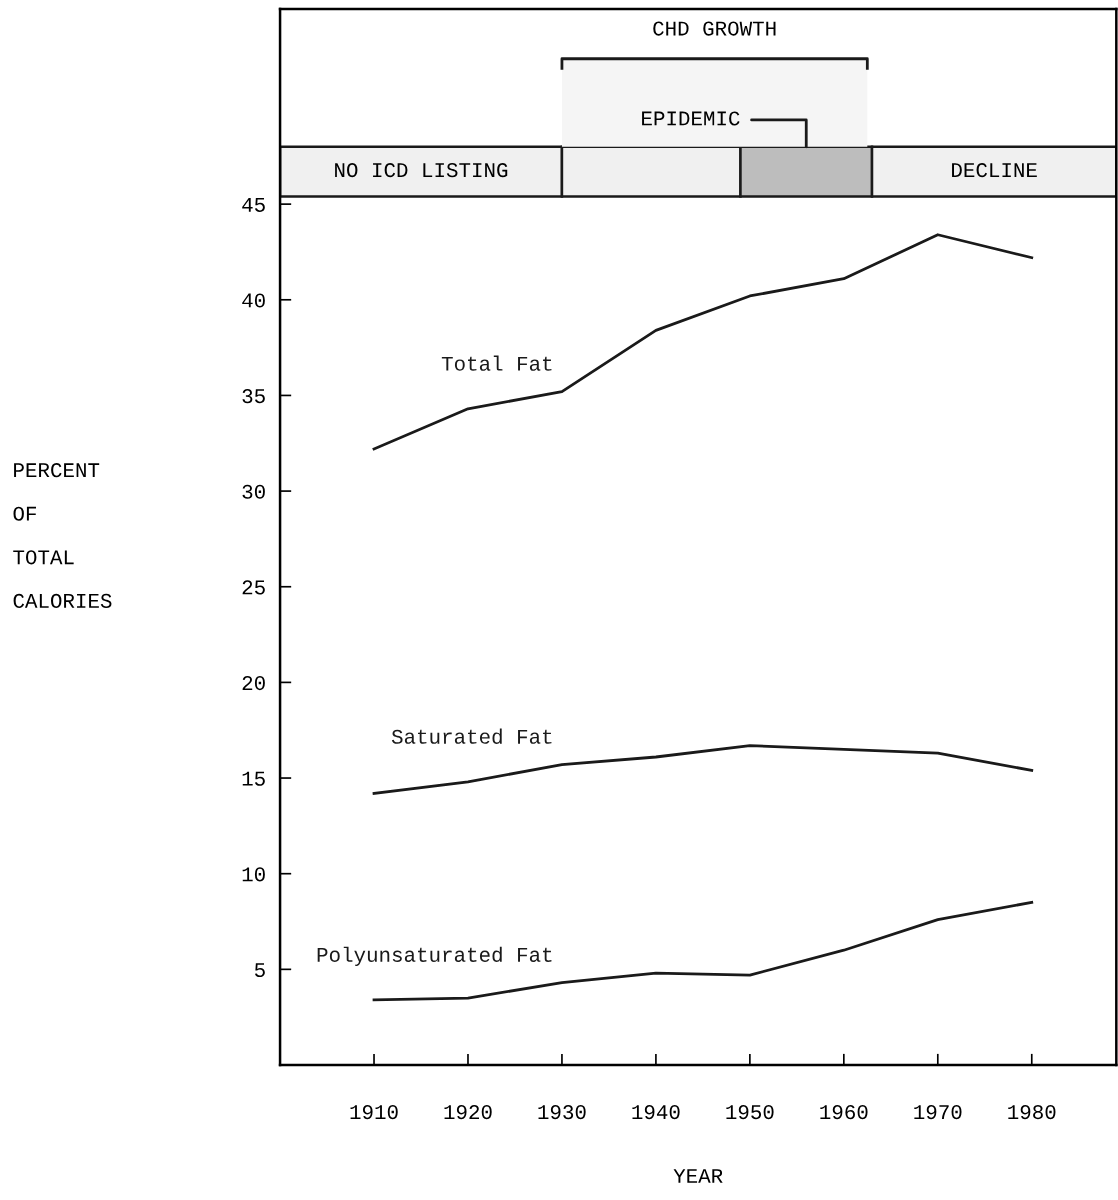 This screenshot has width=1118, height=1200. I want to click on annotation: EPIDEMIC, so click(691, 118).